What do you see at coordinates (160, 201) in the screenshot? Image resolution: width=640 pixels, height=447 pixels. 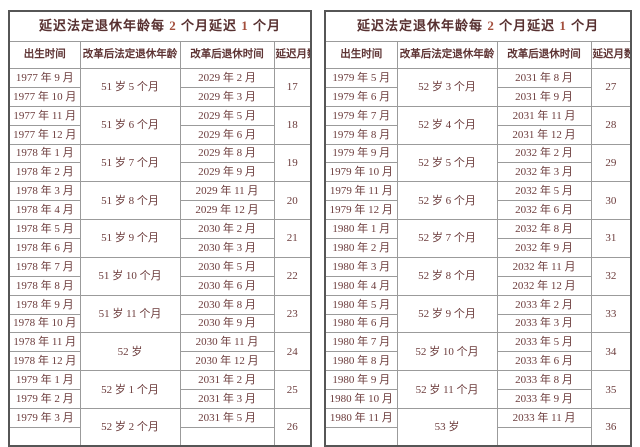 I see `table-row: 1978 年 3 月 51 岁 8 个月 2029 年 11 月 20` at bounding box center [160, 201].